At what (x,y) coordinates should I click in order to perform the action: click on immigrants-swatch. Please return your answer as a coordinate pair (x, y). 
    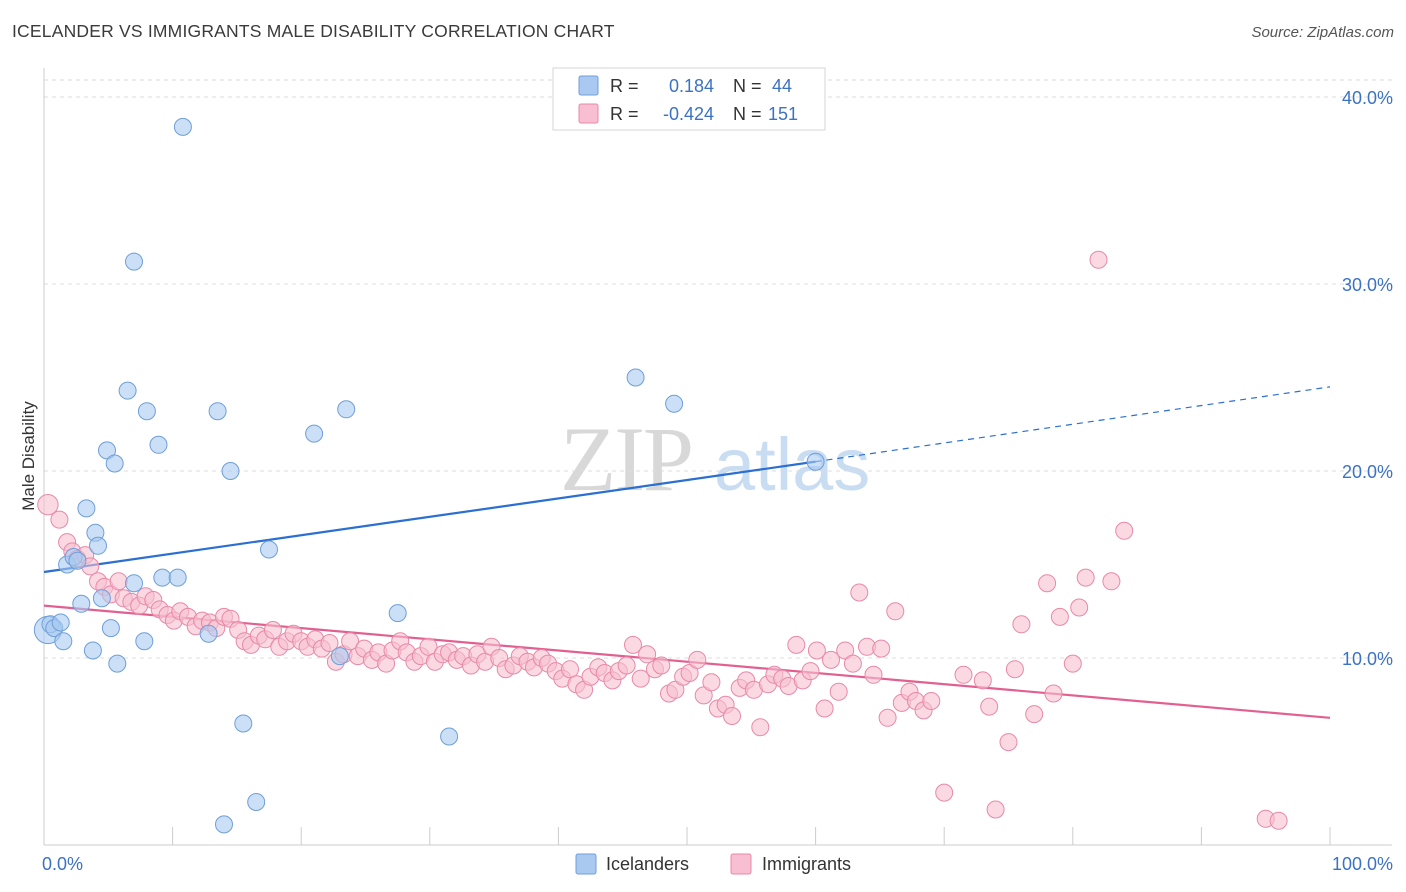
    Looking at the image, I should click on (588, 113).